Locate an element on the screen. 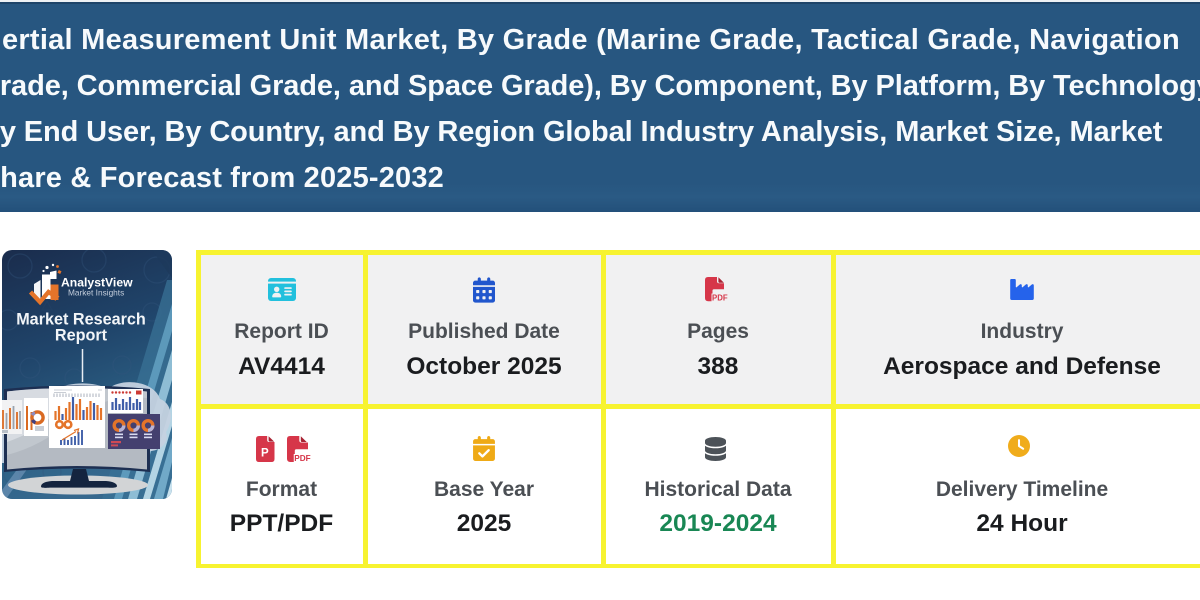  svg-text: P is located at coordinates (265, 453).